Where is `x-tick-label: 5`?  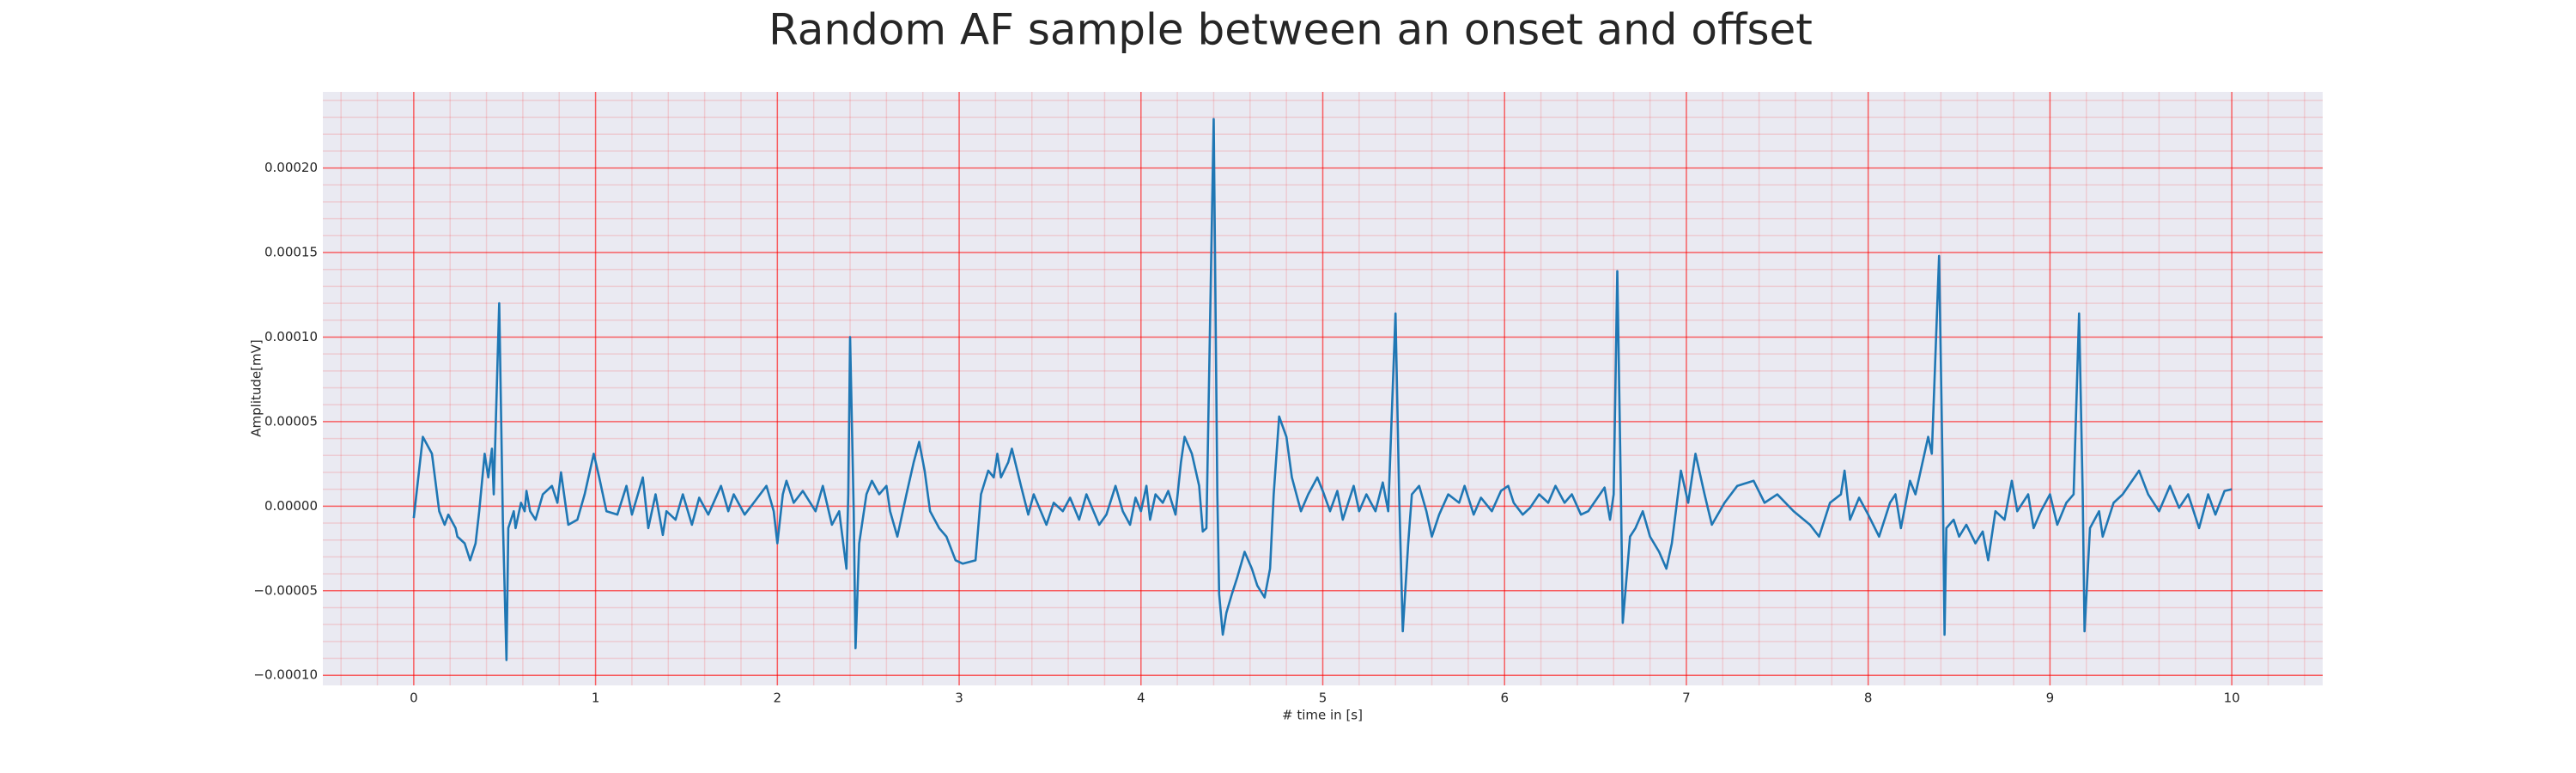
x-tick-label: 5 is located at coordinates (1323, 698).